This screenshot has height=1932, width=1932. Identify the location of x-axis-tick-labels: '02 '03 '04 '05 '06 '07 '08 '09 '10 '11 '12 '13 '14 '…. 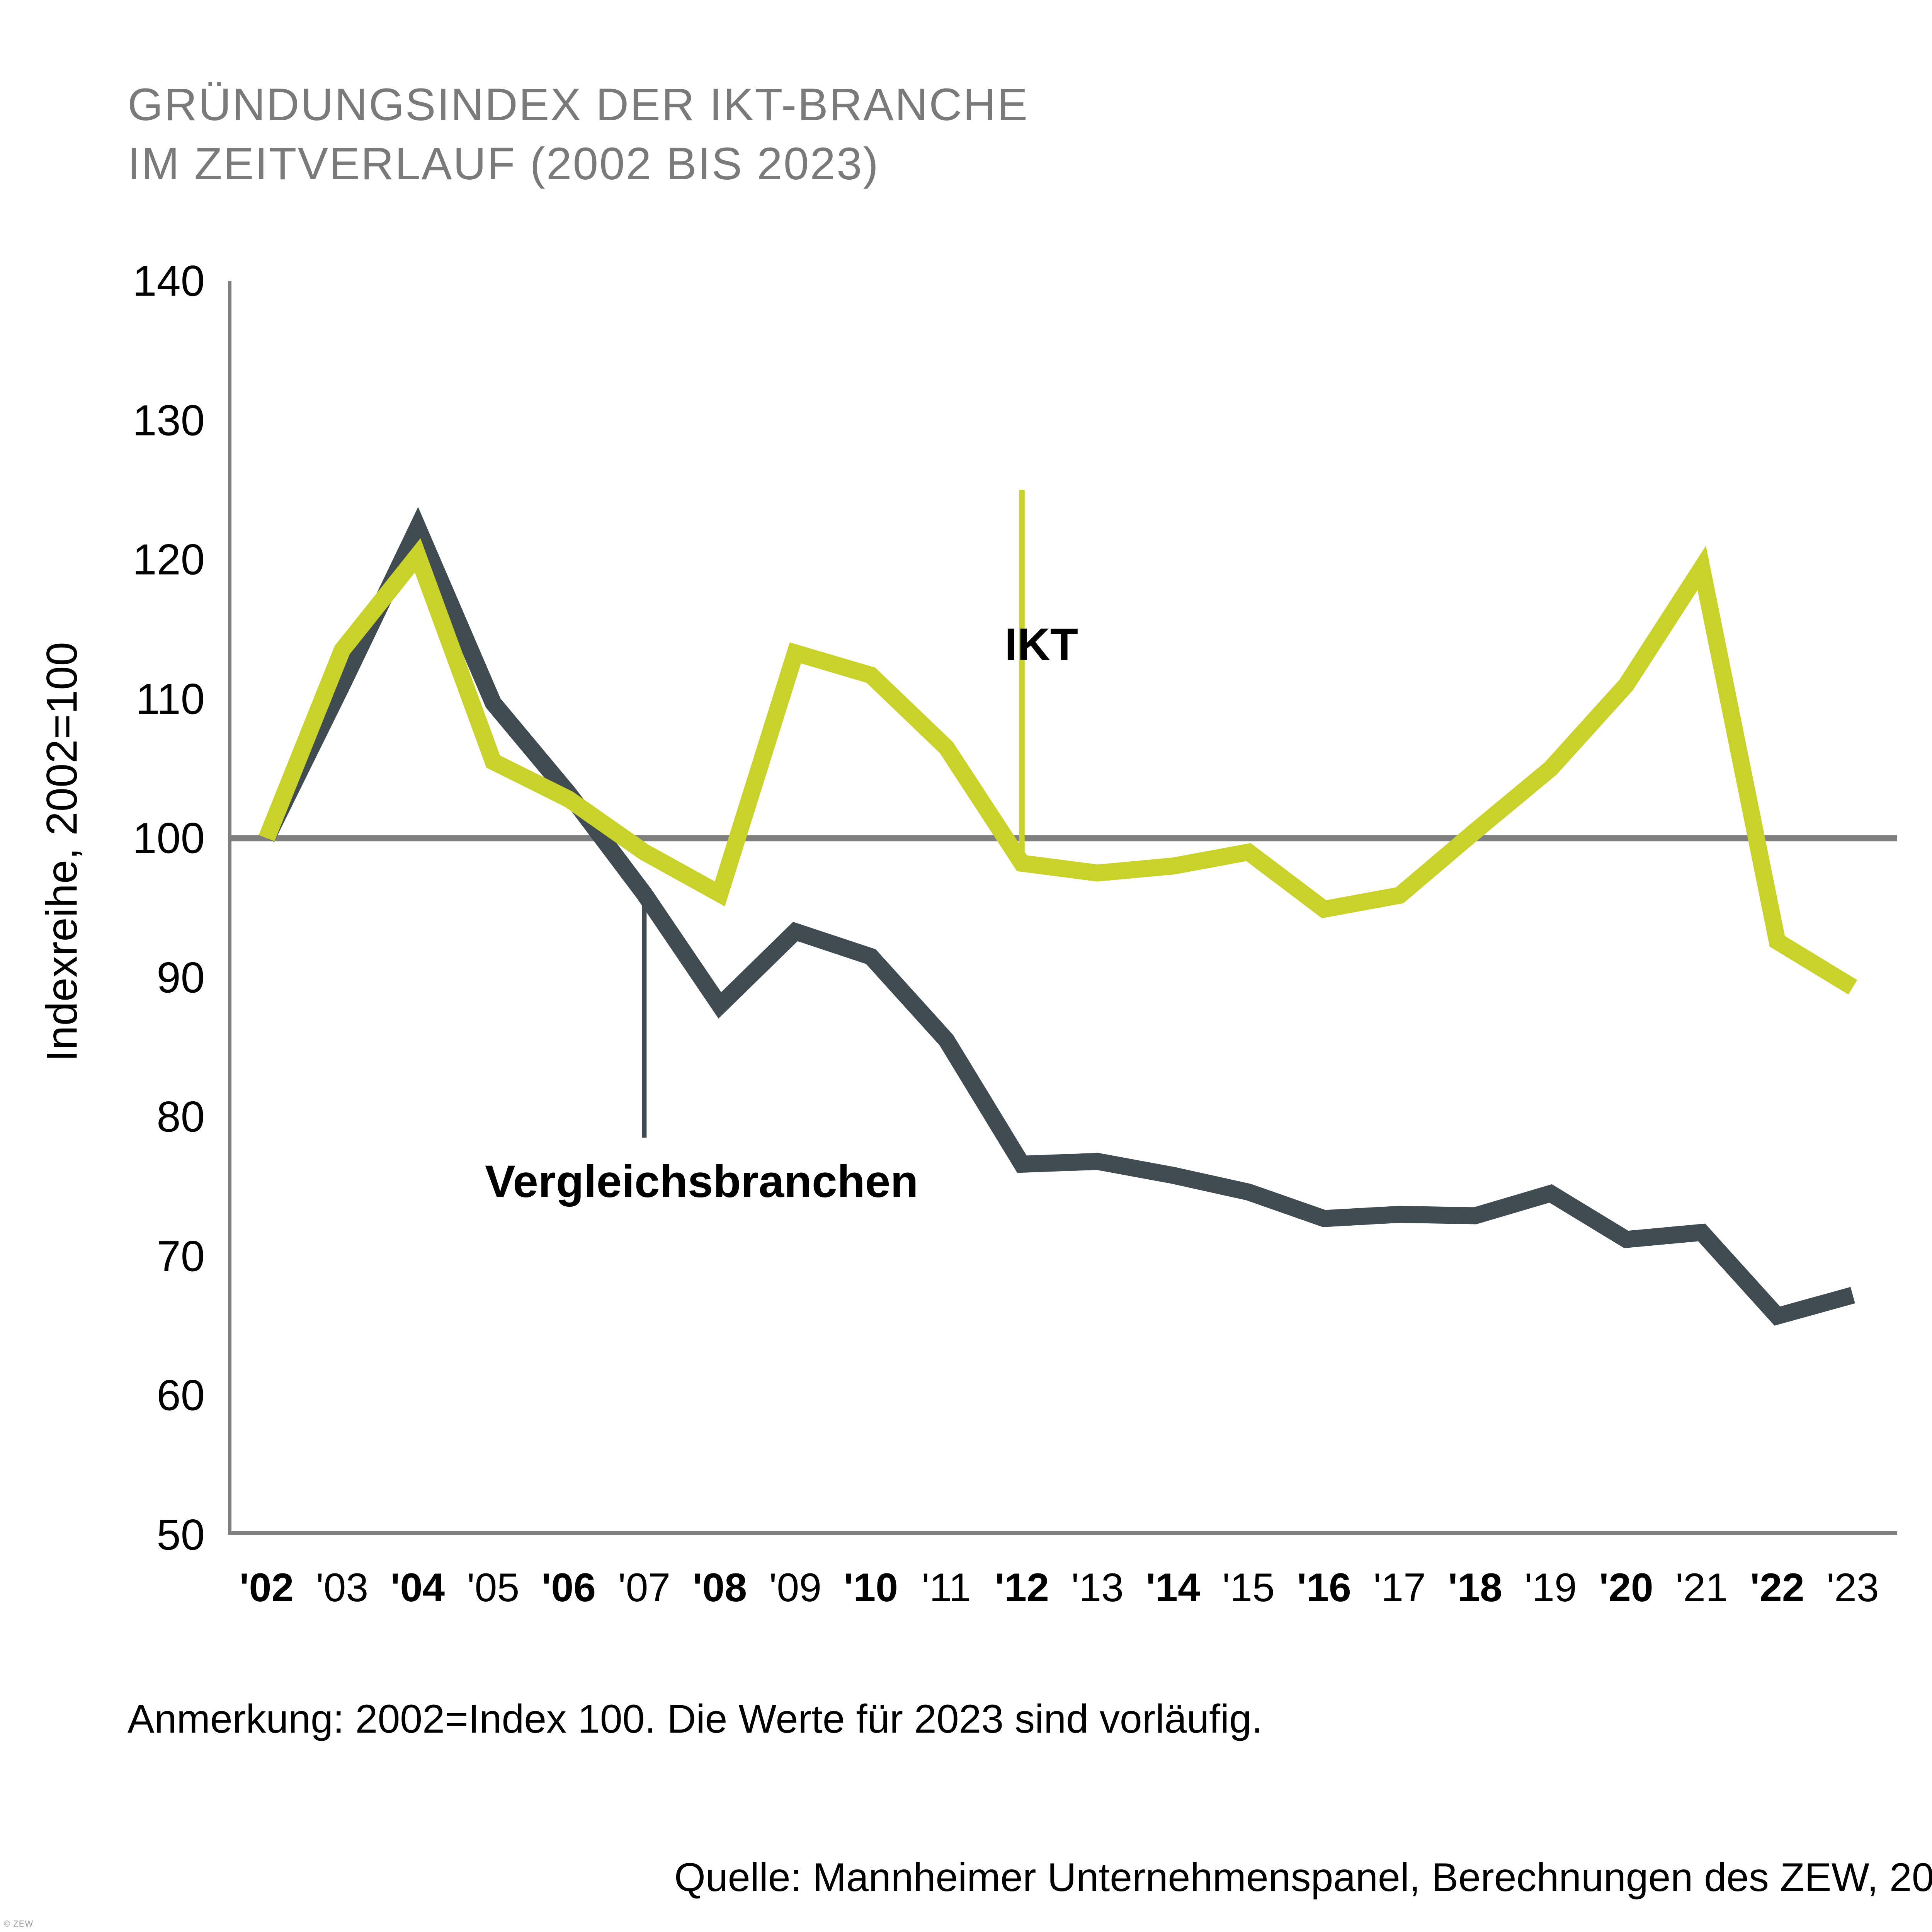
(1063, 1594).